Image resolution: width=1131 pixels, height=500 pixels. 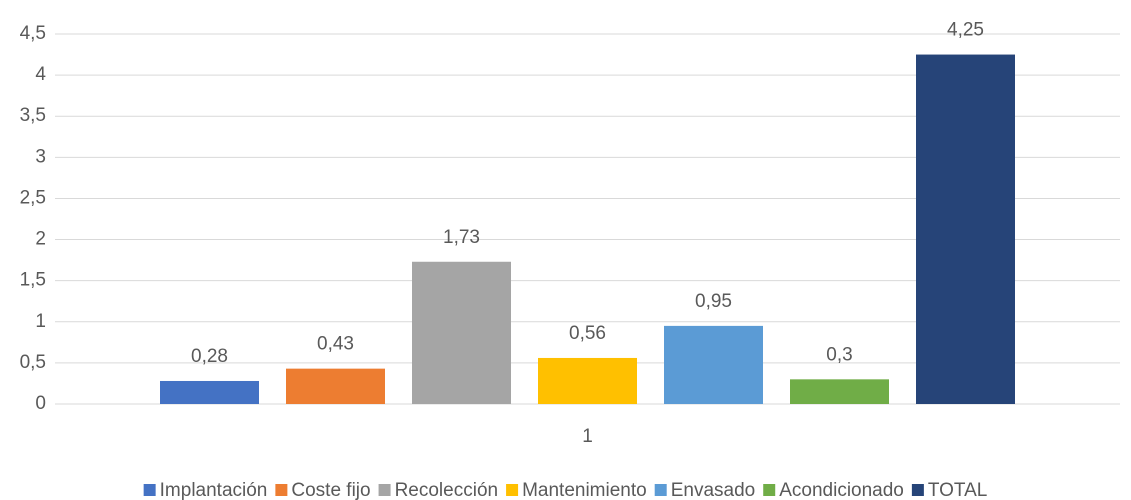 I want to click on y-tick-label: 2,5, so click(x=33, y=197).